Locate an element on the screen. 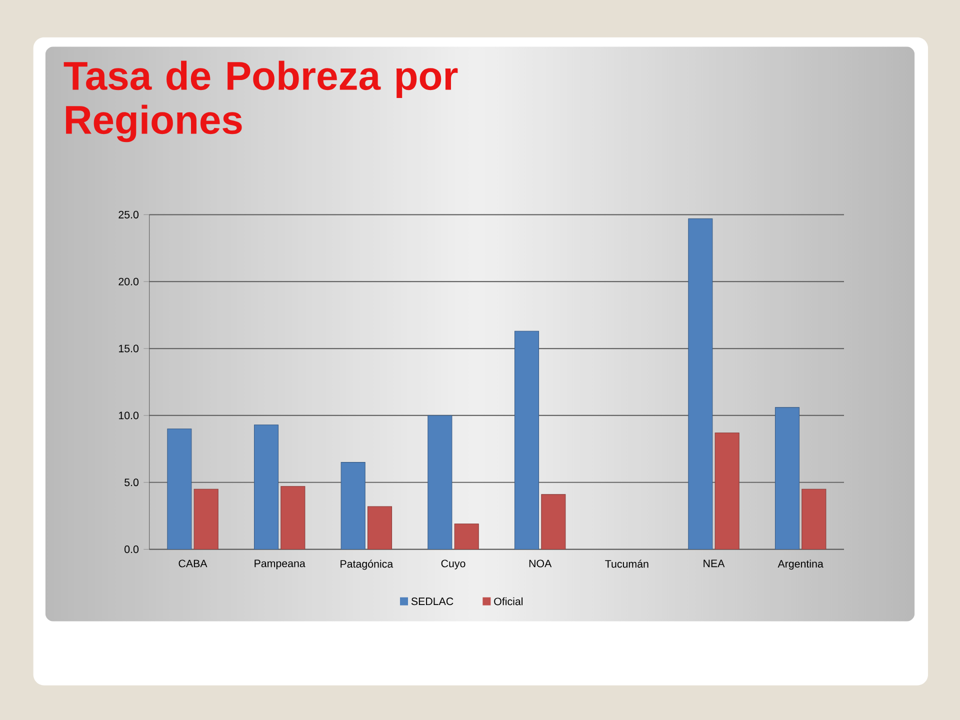  y-tick-label: 25.0 is located at coordinates (128, 214).